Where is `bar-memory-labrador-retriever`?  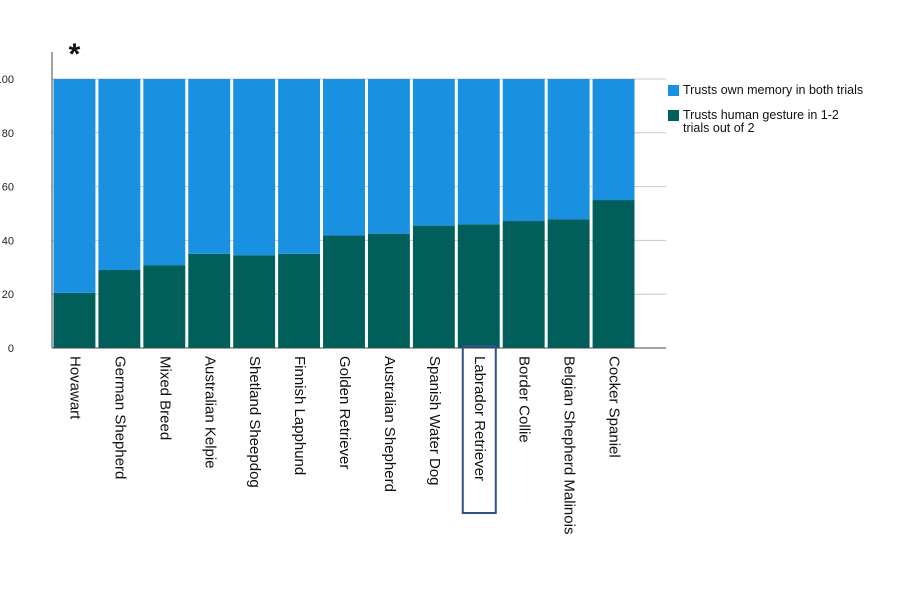
bar-memory-labrador-retriever is located at coordinates (478, 152).